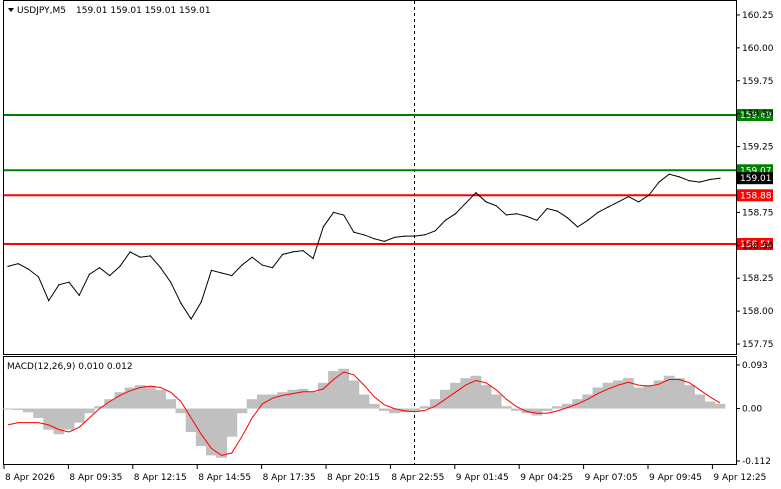 The height and width of the screenshot is (489, 781). What do you see at coordinates (758, 312) in the screenshot?
I see `y-tick-label: 158.00` at bounding box center [758, 312].